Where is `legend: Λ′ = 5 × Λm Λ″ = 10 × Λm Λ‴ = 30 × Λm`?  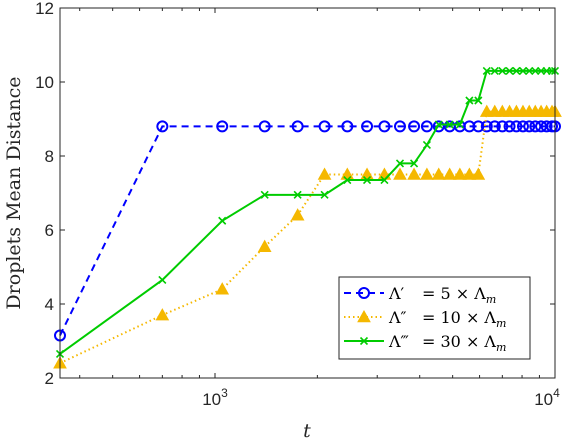 legend: Λ′ = 5 × Λm Λ″ = 10 × Λm Λ‴ = 30 × Λm is located at coordinates (434, 318).